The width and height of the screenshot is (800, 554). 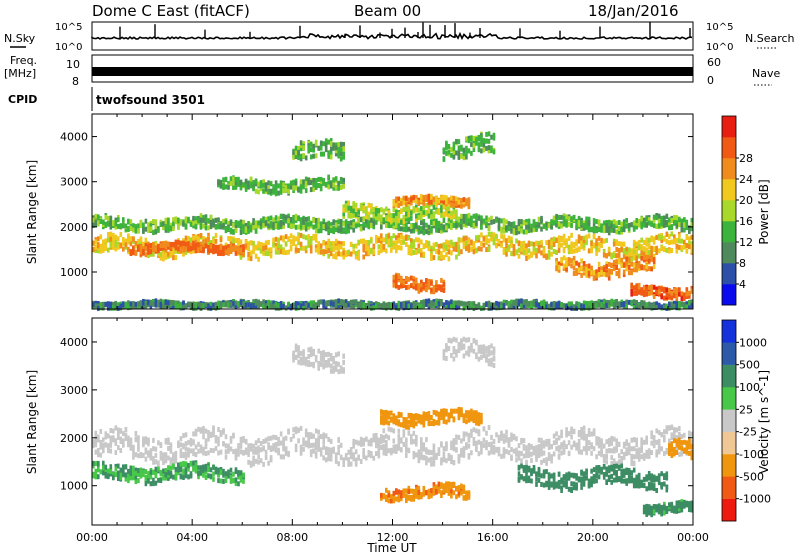 I want to click on nsearch-tick-high: 10^5, so click(x=719, y=27).